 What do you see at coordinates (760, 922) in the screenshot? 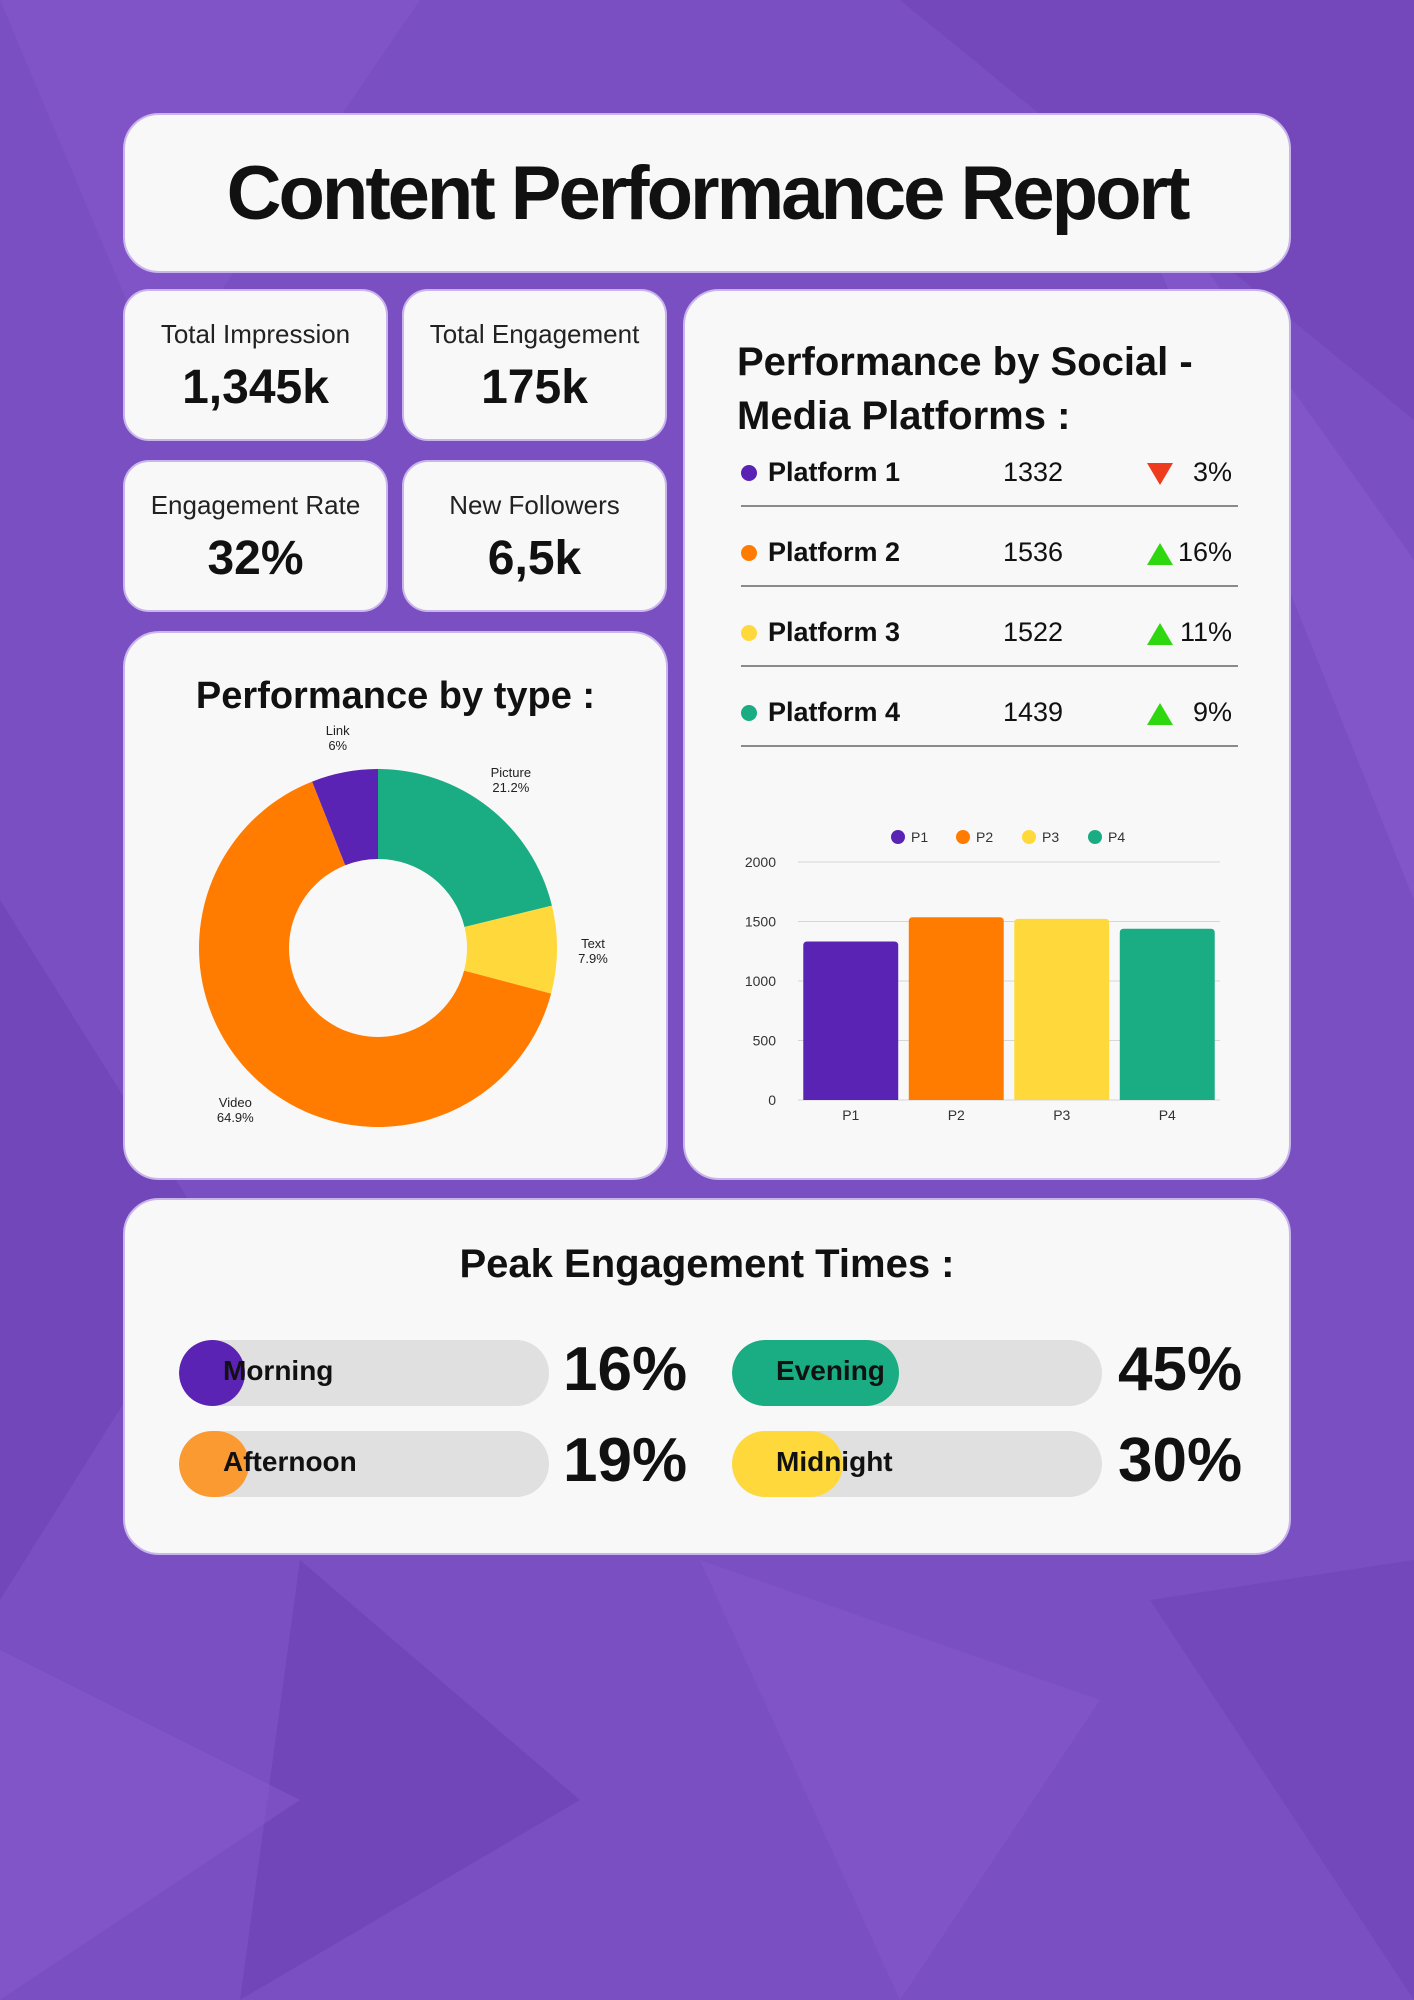
I see `y-tick-label: 1500` at bounding box center [760, 922].